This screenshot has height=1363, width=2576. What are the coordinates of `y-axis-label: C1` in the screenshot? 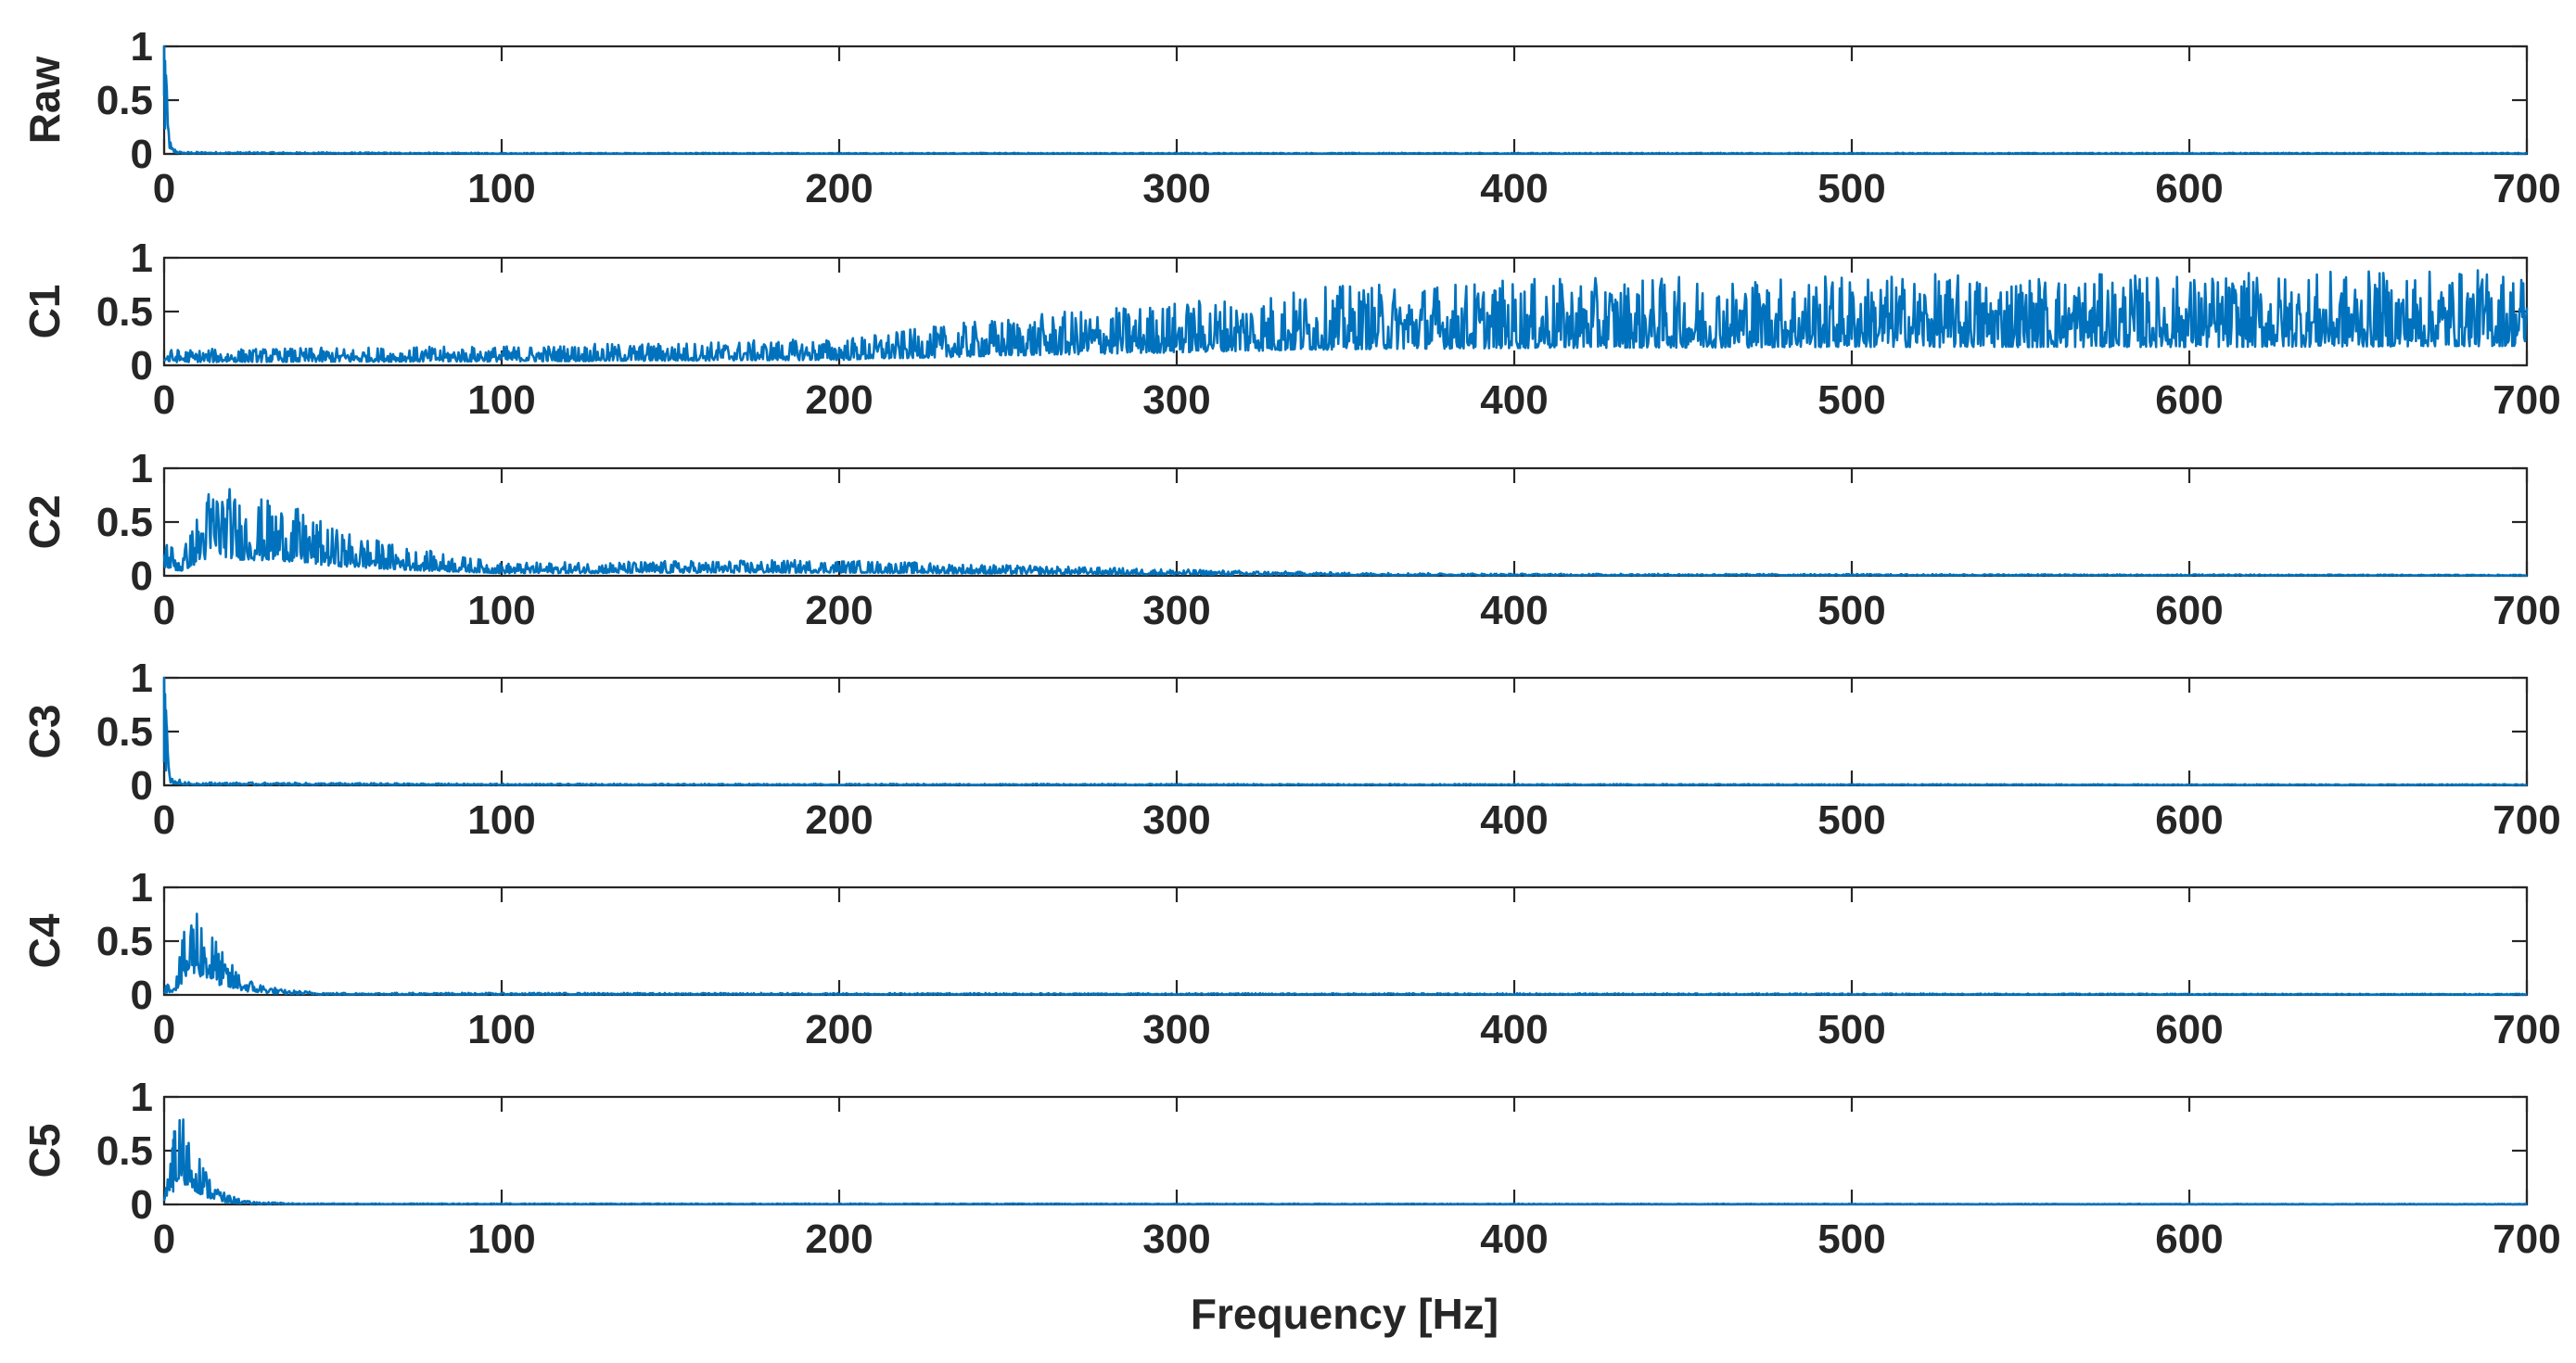 It's located at (45, 312).